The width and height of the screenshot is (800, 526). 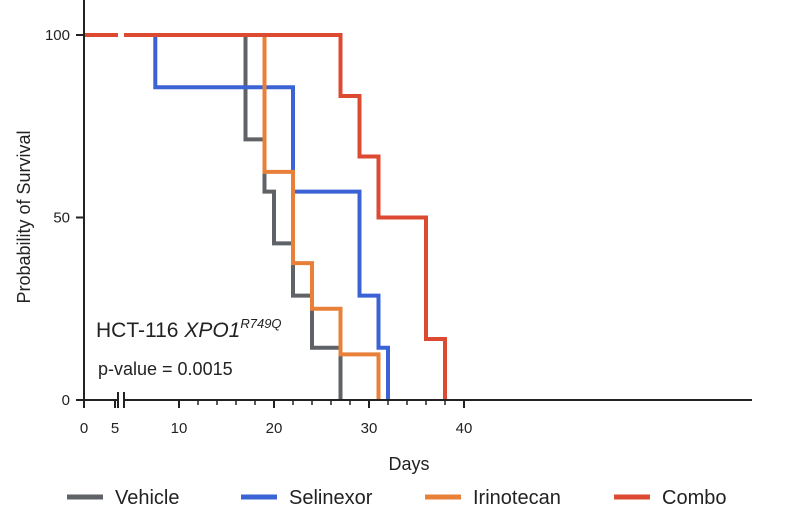 I want to click on legend-item-combo: Combo, so click(x=670, y=498).